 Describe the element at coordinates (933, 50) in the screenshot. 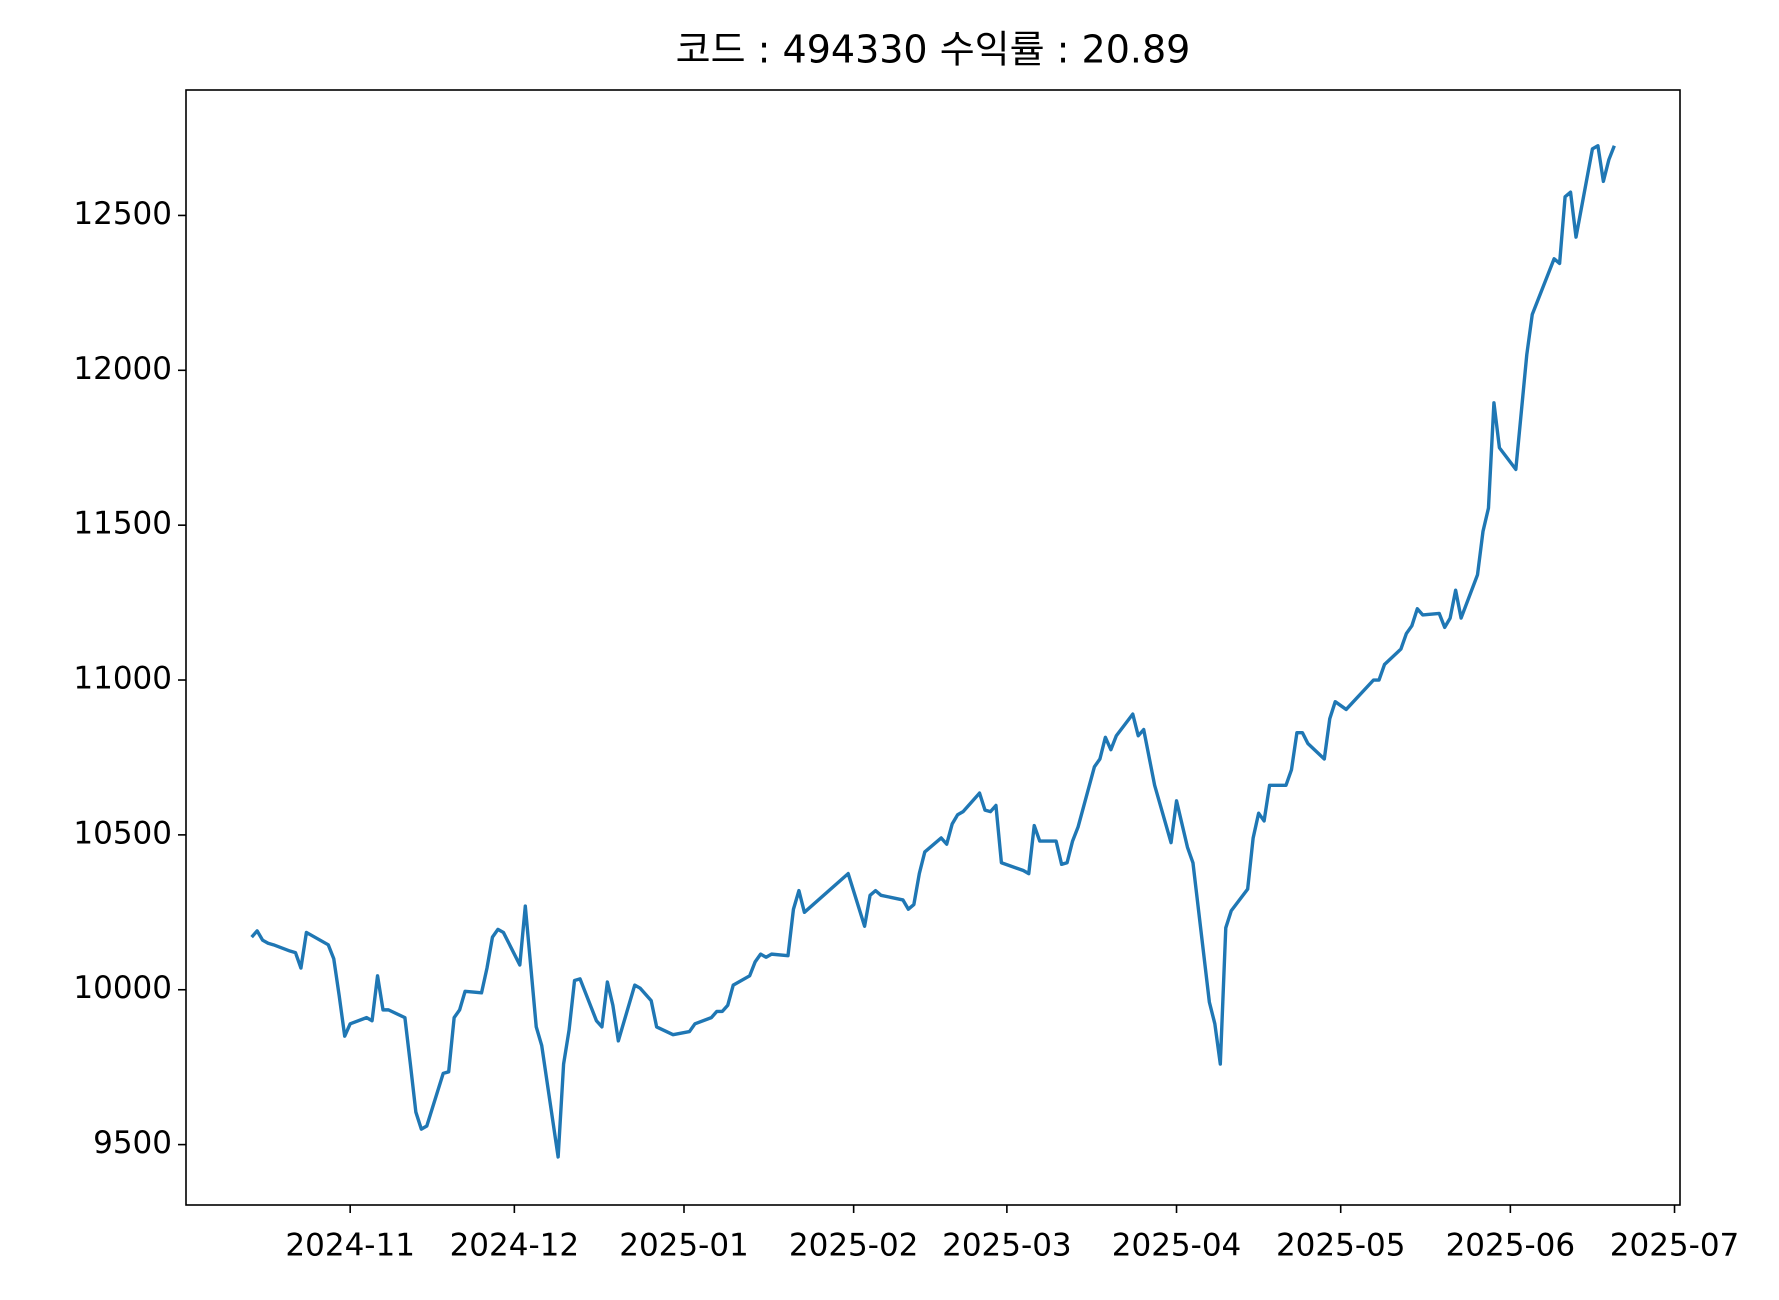

I see `chart-title: 코드 : 494330 수익률 : 20.89` at that location.